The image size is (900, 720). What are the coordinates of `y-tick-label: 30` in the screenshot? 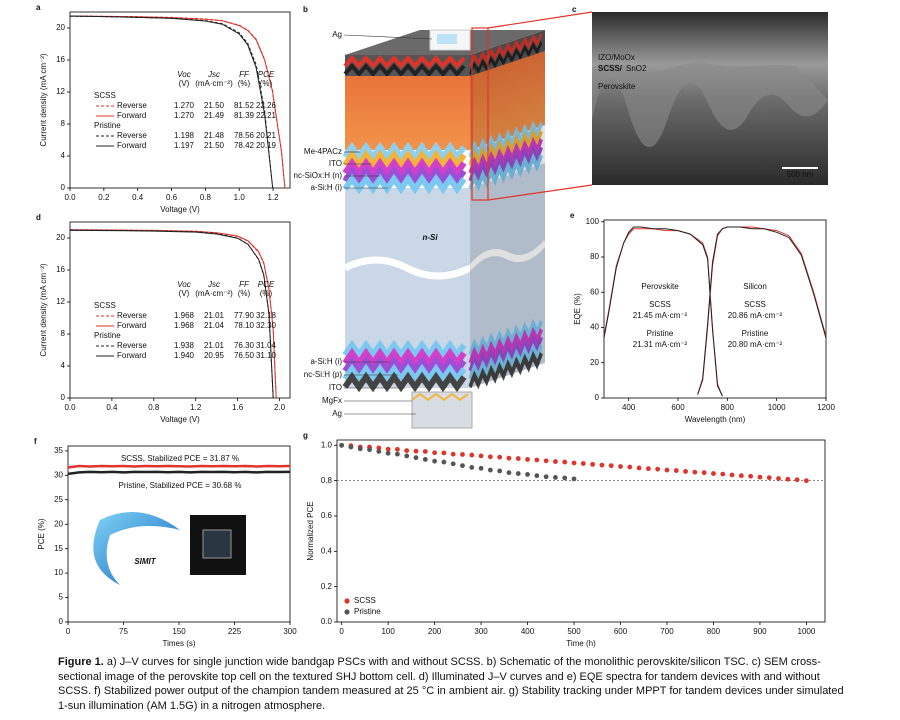 It's located at (58, 474).